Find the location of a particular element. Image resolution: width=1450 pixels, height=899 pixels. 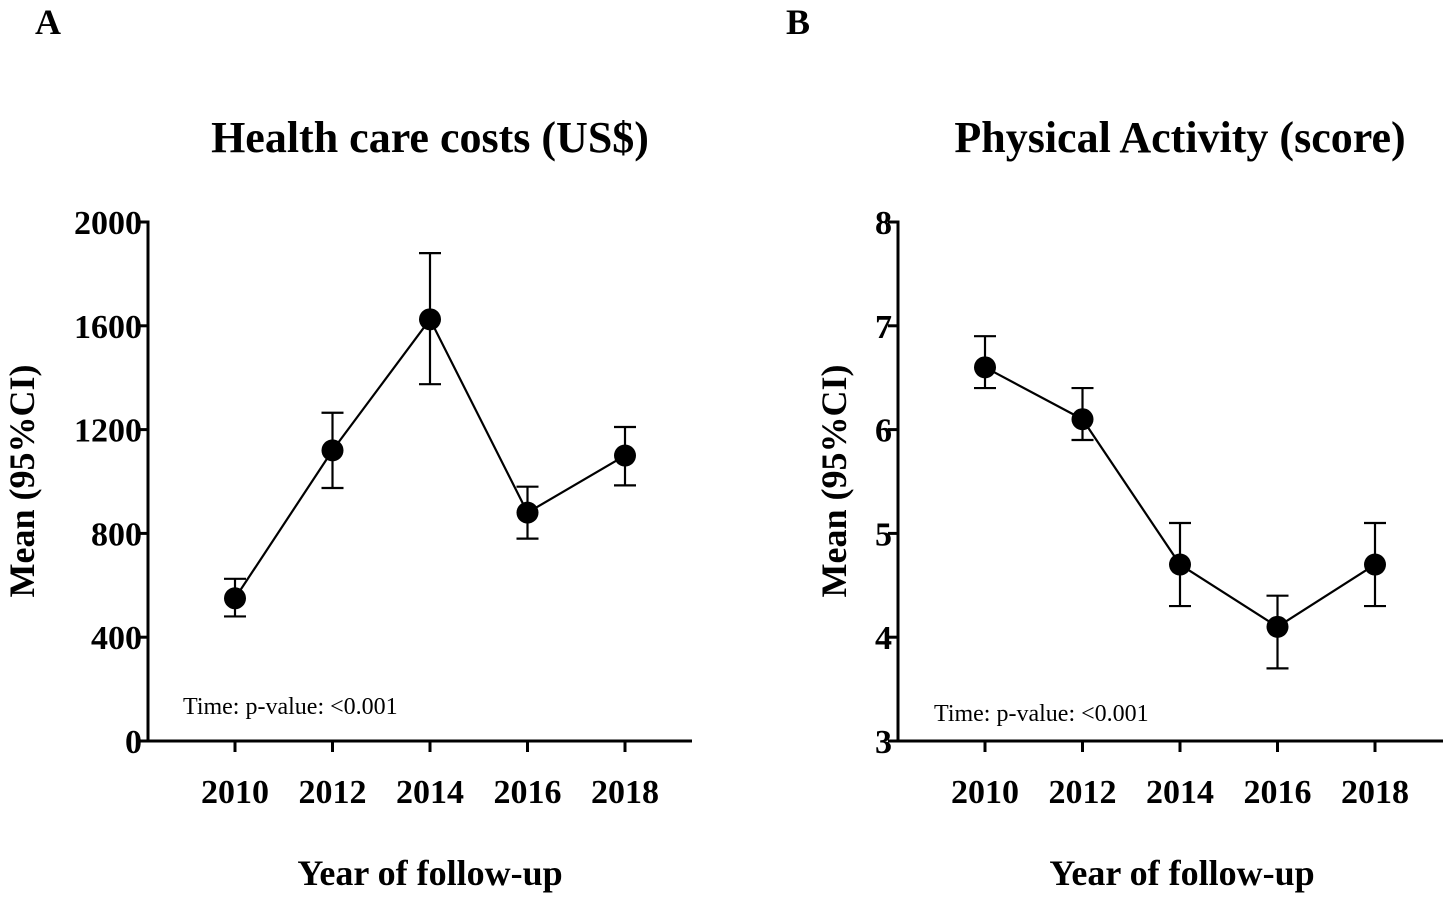

y-axis-label-b: Mean (95%CI) is located at coordinates (834, 481).